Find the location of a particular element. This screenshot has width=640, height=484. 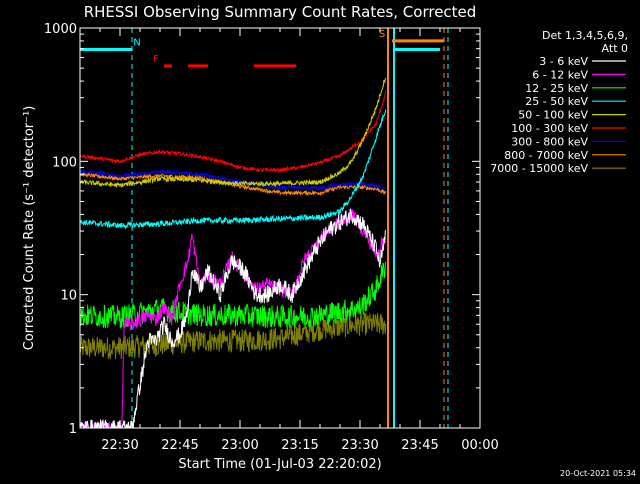

x-axis-label: Start Time (01-Jul-03 22:20:02) is located at coordinates (279, 464).